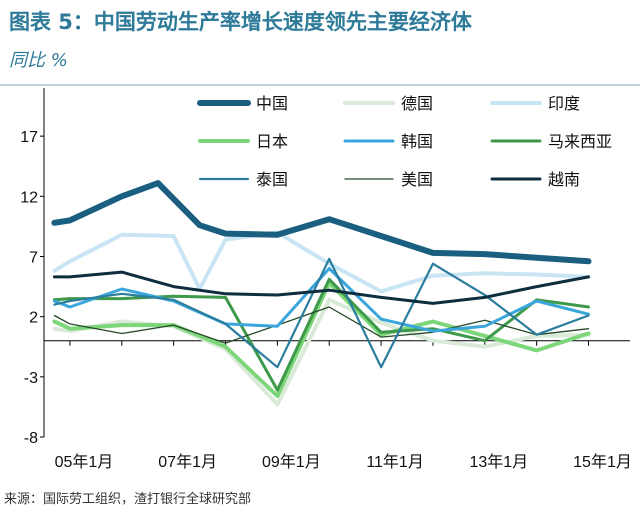 This screenshot has width=640, height=513. What do you see at coordinates (272, 179) in the screenshot?
I see `legend-label: 泰国` at bounding box center [272, 179].